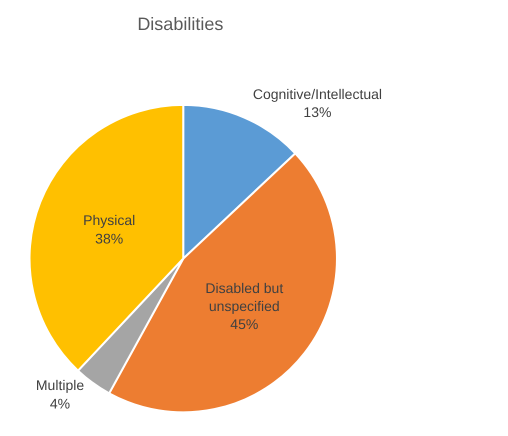  Describe the element at coordinates (244, 324) in the screenshot. I see `data-label: 45%` at that location.